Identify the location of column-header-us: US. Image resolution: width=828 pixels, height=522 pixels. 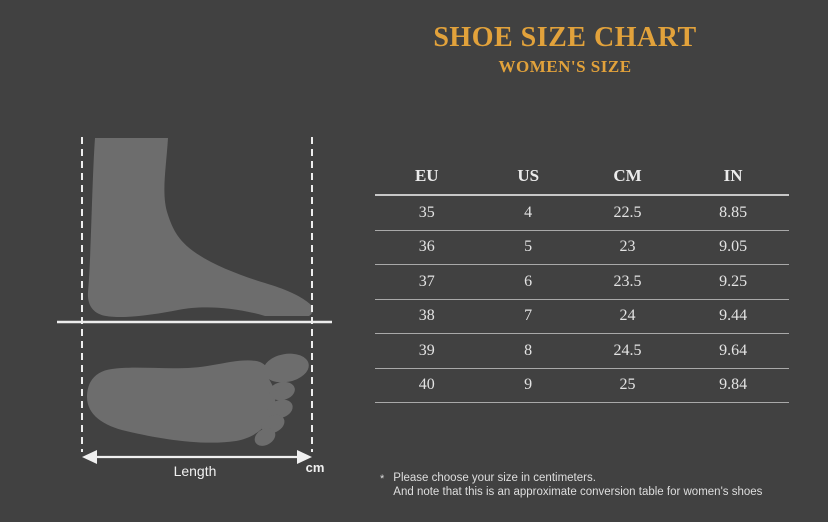
(528, 179).